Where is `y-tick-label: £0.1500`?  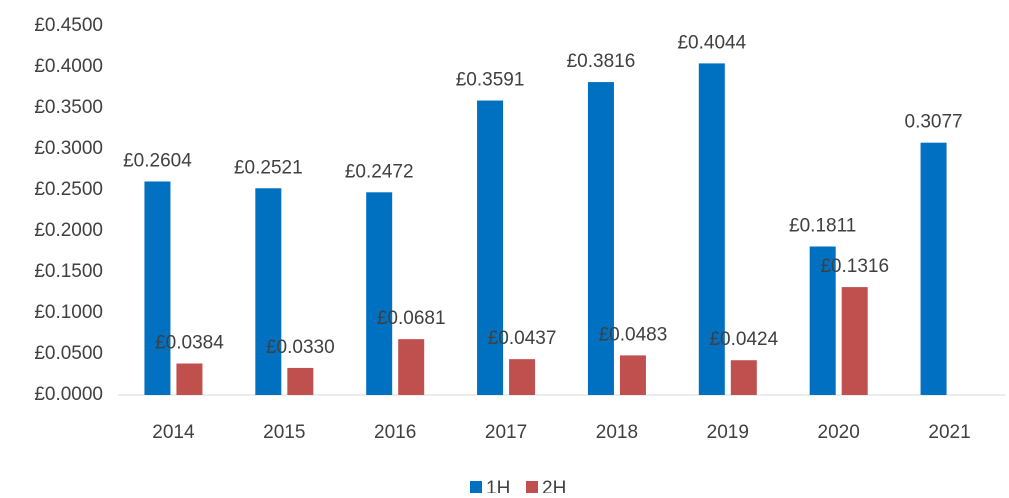 y-tick-label: £0.1500 is located at coordinates (68, 271).